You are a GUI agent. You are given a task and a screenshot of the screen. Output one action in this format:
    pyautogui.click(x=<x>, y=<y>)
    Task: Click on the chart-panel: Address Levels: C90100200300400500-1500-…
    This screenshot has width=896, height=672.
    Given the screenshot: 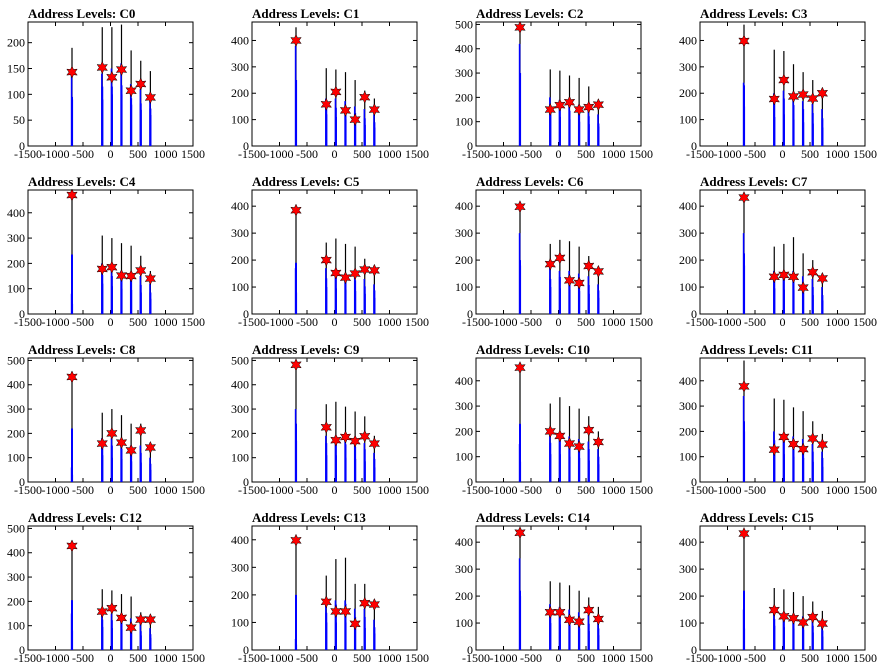 What is the action you would take?
    pyautogui.click(x=330, y=419)
    